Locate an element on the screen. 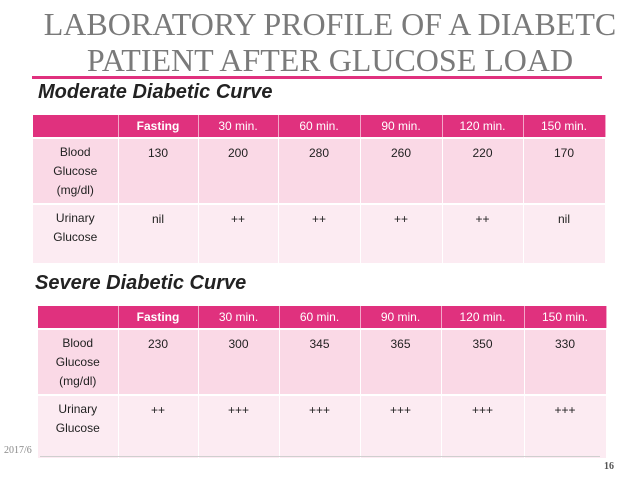 Image resolution: width=638 pixels, height=479 pixels. page-number: 16 is located at coordinates (609, 466).